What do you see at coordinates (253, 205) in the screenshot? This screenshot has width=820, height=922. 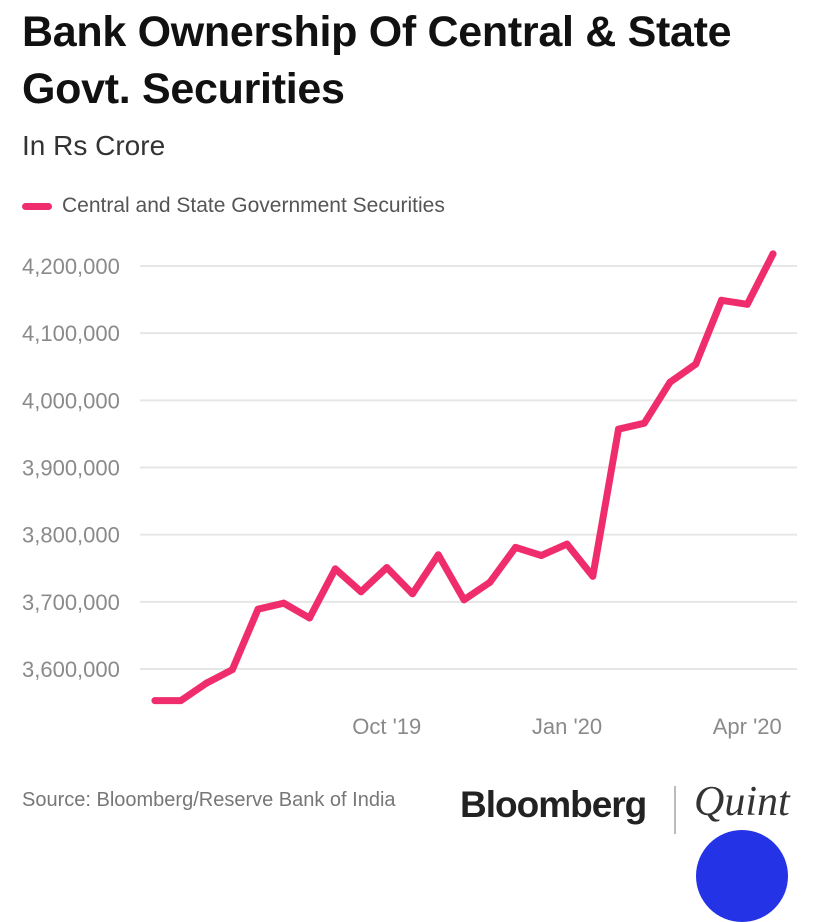 I see `legend-label: Central and State Government Securities` at bounding box center [253, 205].